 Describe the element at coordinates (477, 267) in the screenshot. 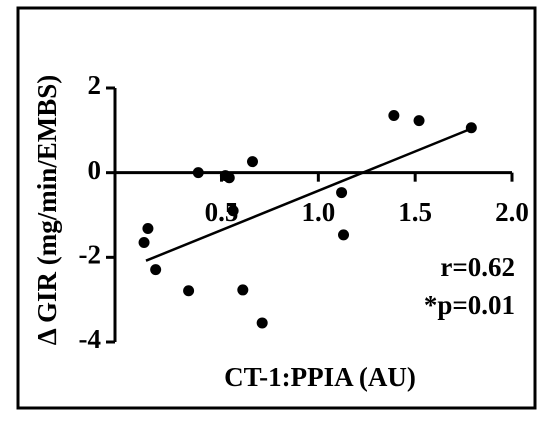

I see `annotation: r=0.62` at that location.